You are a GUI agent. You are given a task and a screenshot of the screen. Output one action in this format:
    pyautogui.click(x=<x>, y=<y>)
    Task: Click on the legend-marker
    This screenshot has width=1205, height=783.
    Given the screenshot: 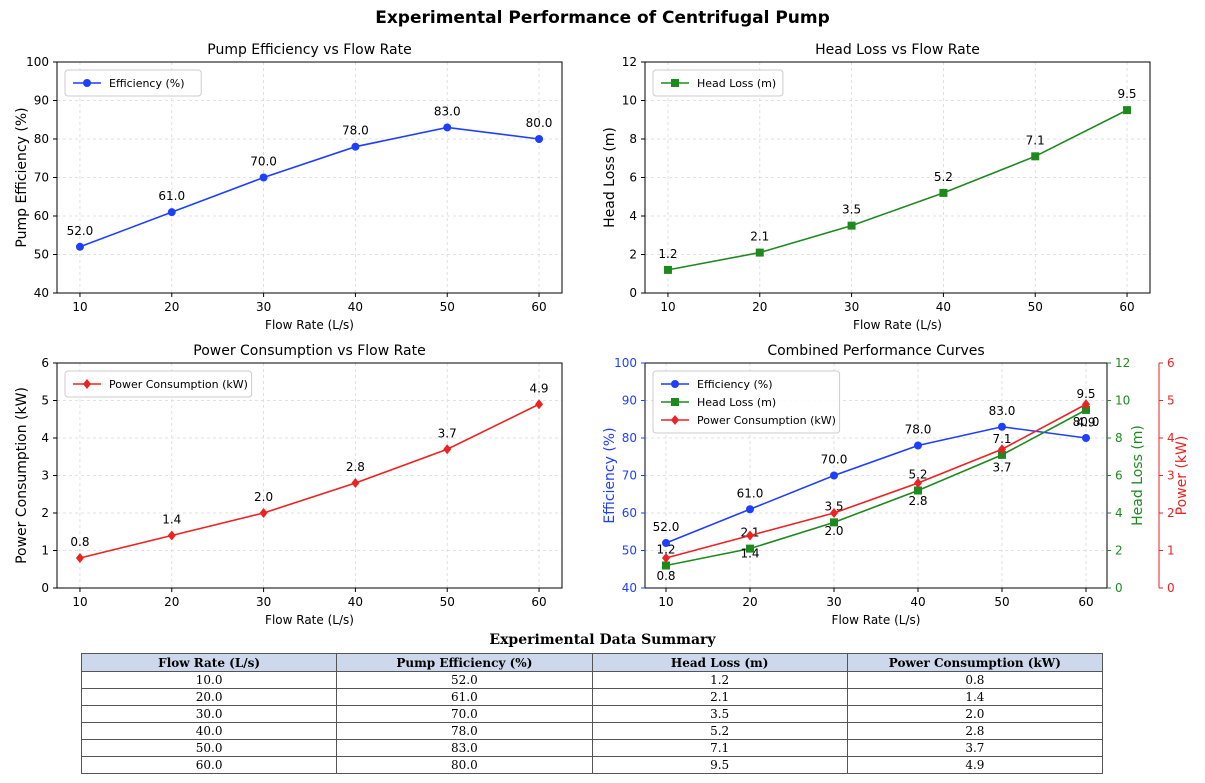 What is the action you would take?
    pyautogui.click(x=87, y=83)
    